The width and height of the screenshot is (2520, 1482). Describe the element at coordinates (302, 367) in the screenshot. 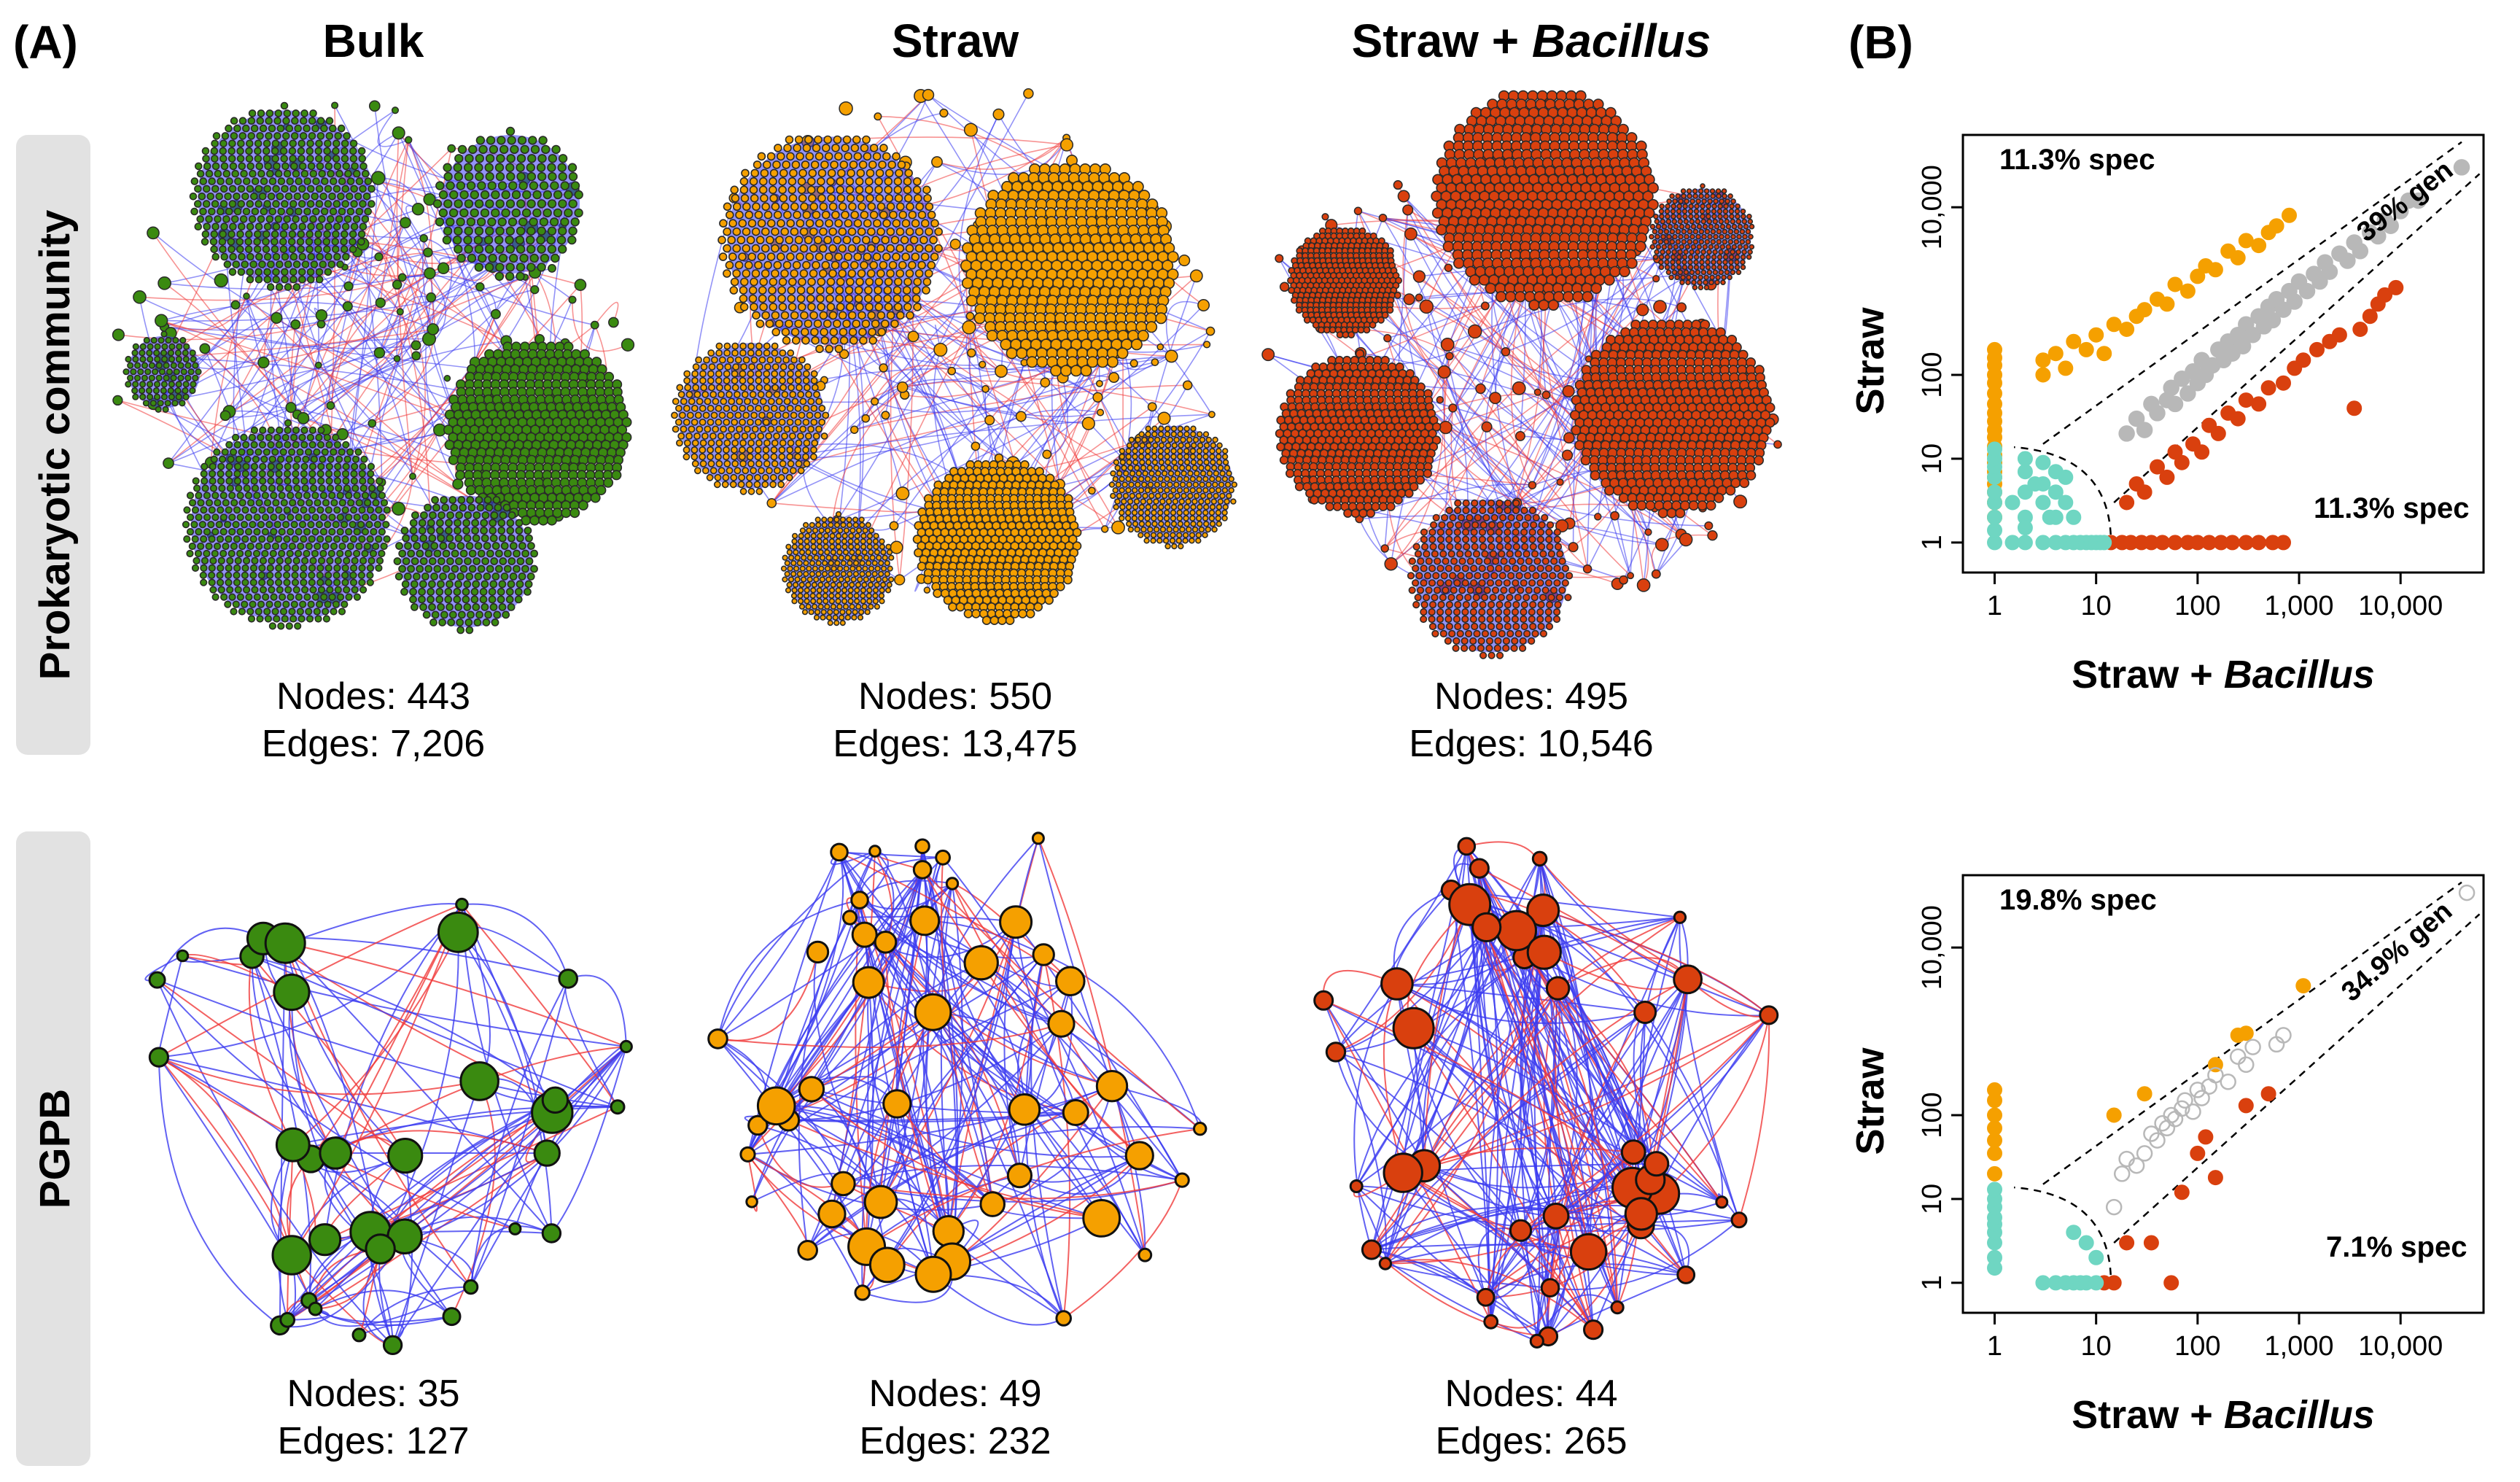

I see `network-edge` at that location.